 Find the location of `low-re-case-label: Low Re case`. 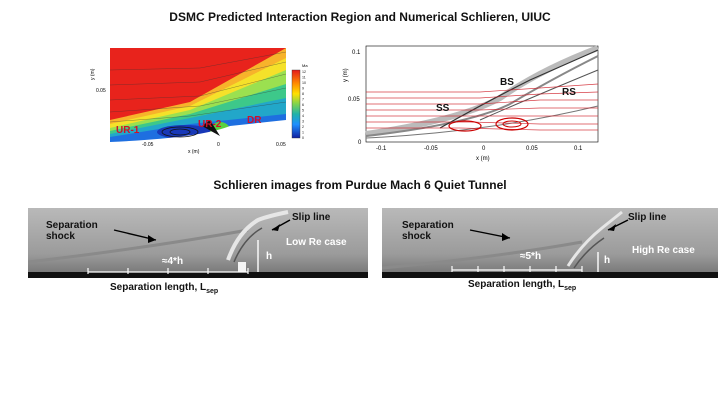

low-re-case-label: Low Re case is located at coordinates (316, 242).